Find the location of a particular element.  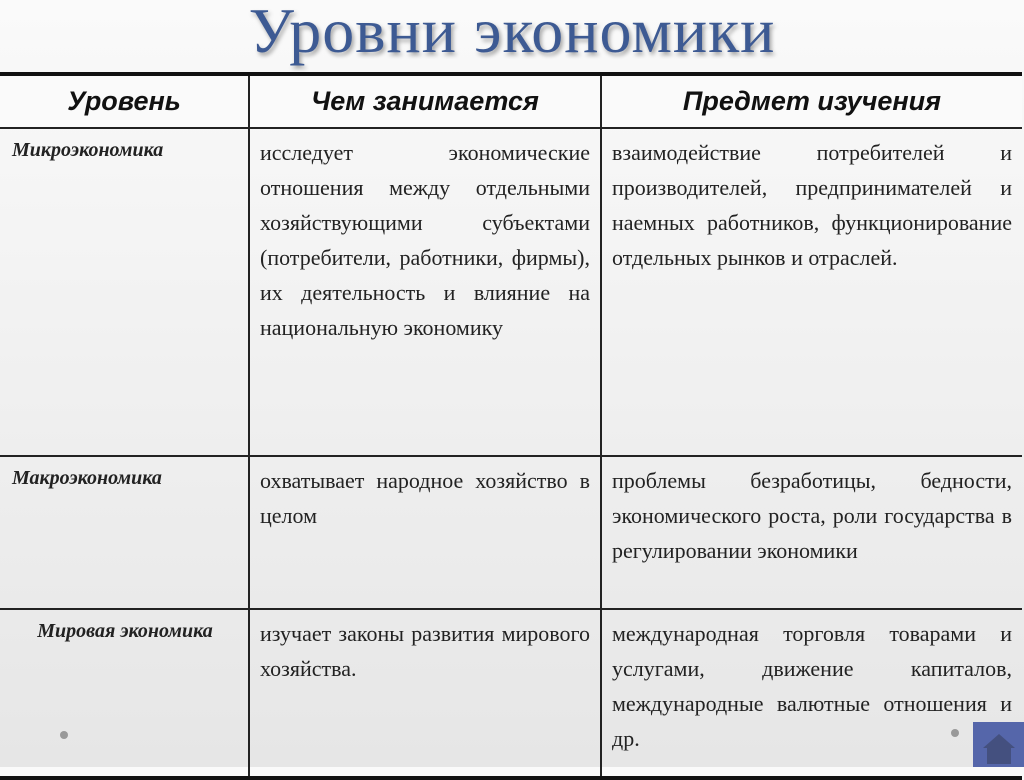

home-icon is located at coordinates (999, 749).